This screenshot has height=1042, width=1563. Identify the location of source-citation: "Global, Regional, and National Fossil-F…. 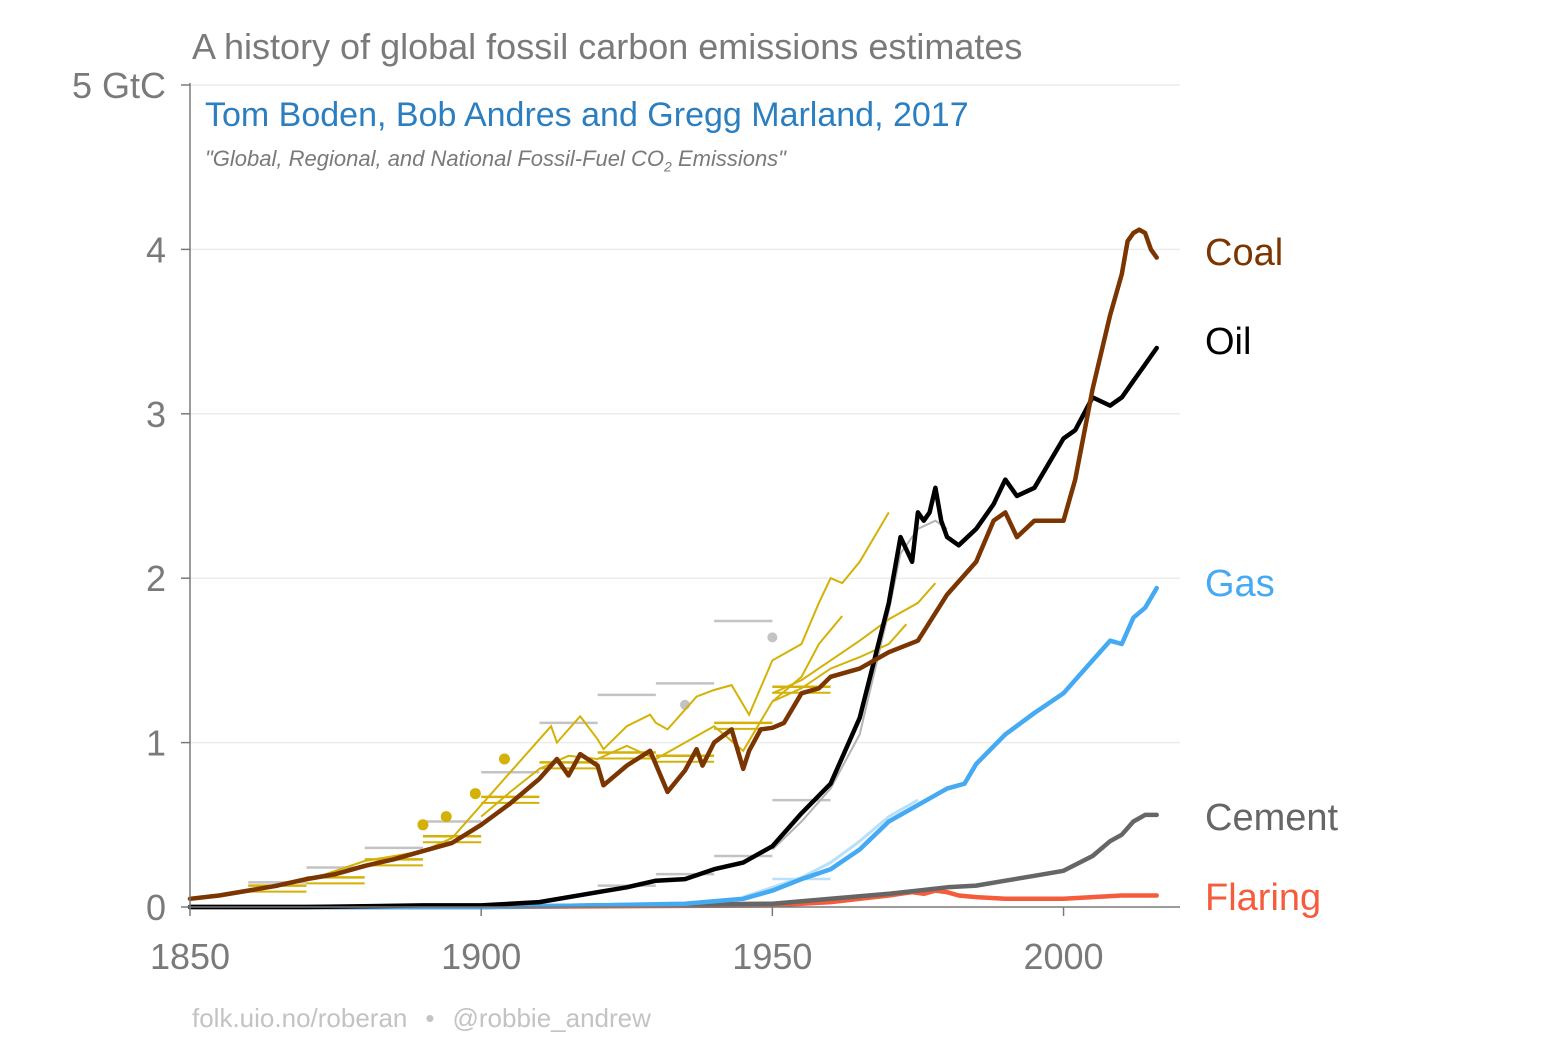
(495, 160).